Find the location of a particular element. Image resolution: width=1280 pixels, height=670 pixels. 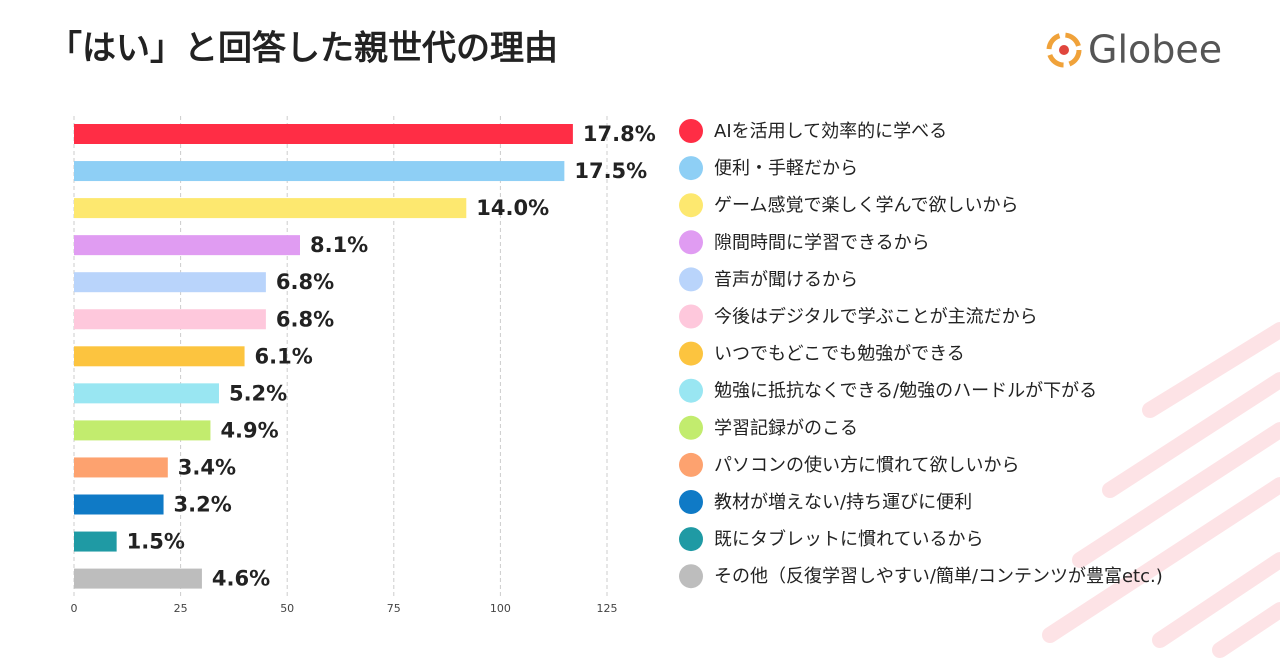

legend-label: パソコンの使い方に慣れて欲しいから is located at coordinates (866, 465).